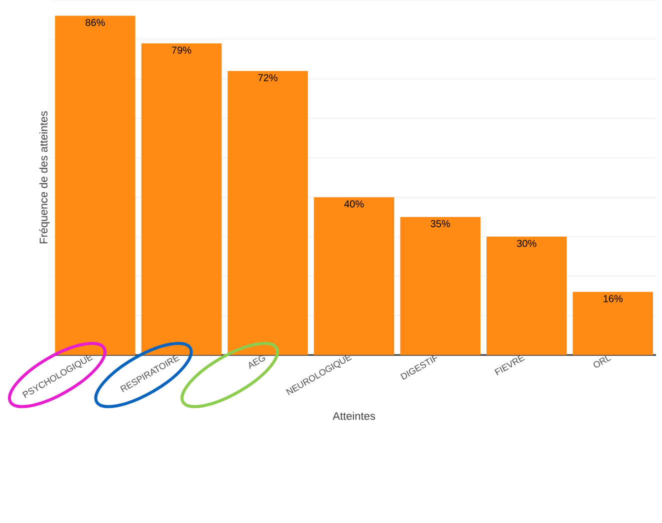  I want to click on data-label: 30%, so click(526, 243).